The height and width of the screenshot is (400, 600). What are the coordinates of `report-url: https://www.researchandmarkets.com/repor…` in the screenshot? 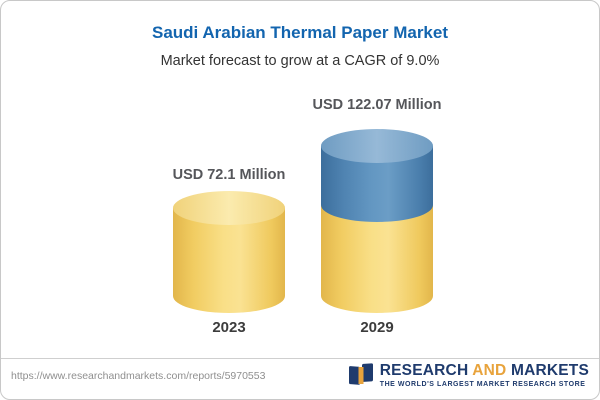 It's located at (138, 376).